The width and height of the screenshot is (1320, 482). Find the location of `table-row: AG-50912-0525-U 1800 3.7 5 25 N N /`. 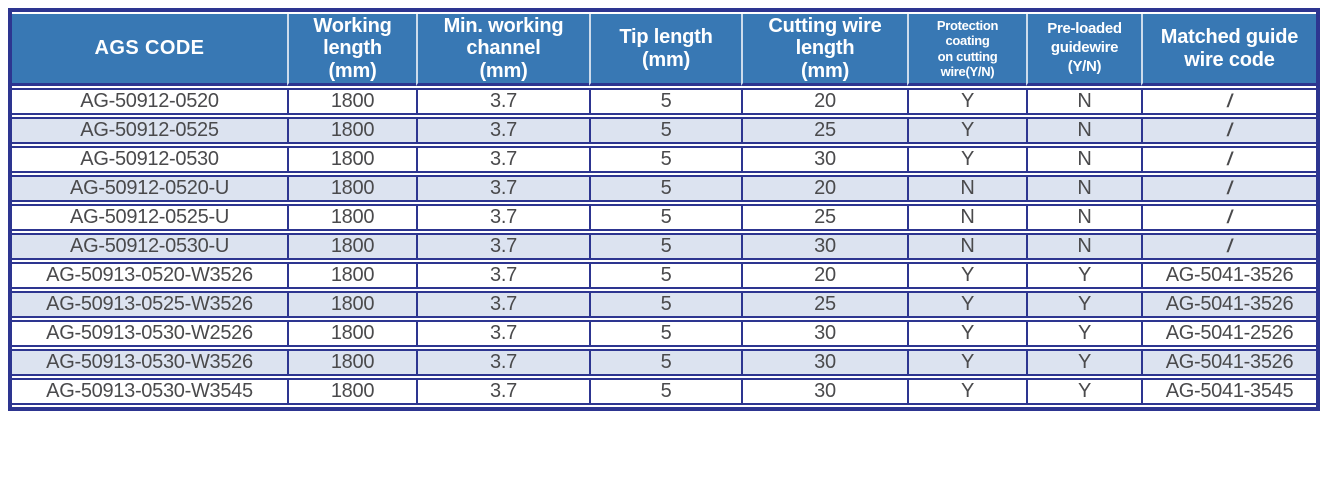

table-row: AG-50912-0525-U 1800 3.7 5 25 N N / is located at coordinates (664, 218).